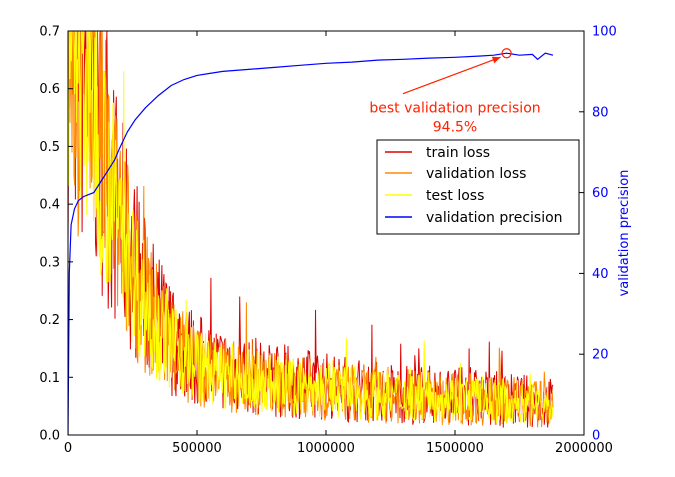  Describe the element at coordinates (49, 436) in the screenshot. I see `y-tick-label: 0.0` at that location.